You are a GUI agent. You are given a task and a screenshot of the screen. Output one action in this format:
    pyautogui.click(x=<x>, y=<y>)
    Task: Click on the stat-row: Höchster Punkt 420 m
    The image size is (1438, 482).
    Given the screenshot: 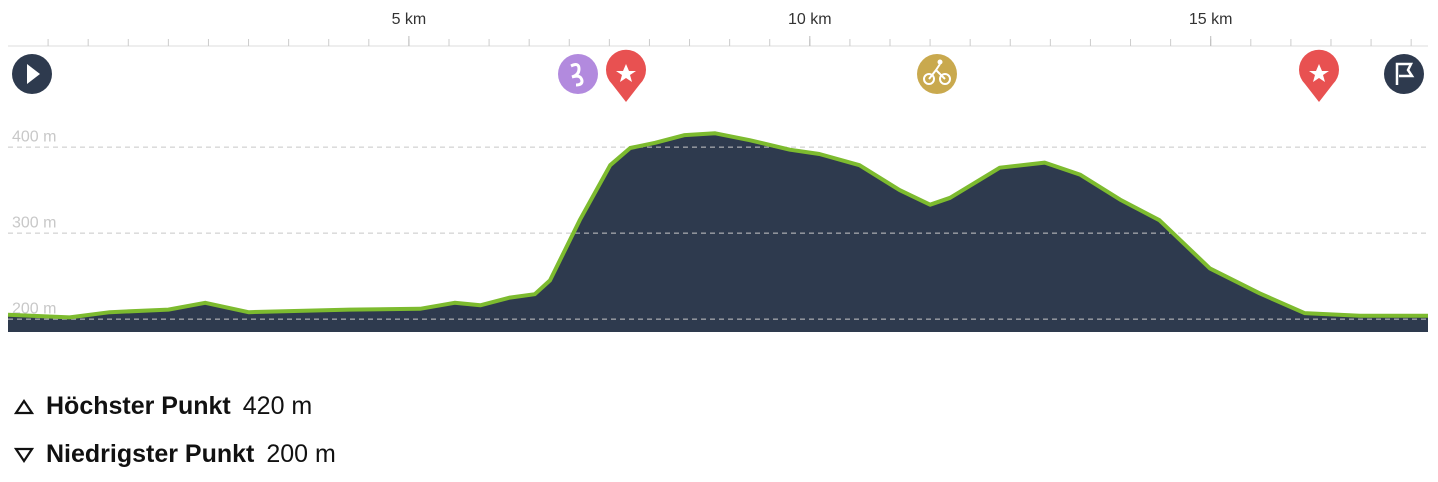 What is the action you would take?
    pyautogui.click(x=163, y=406)
    